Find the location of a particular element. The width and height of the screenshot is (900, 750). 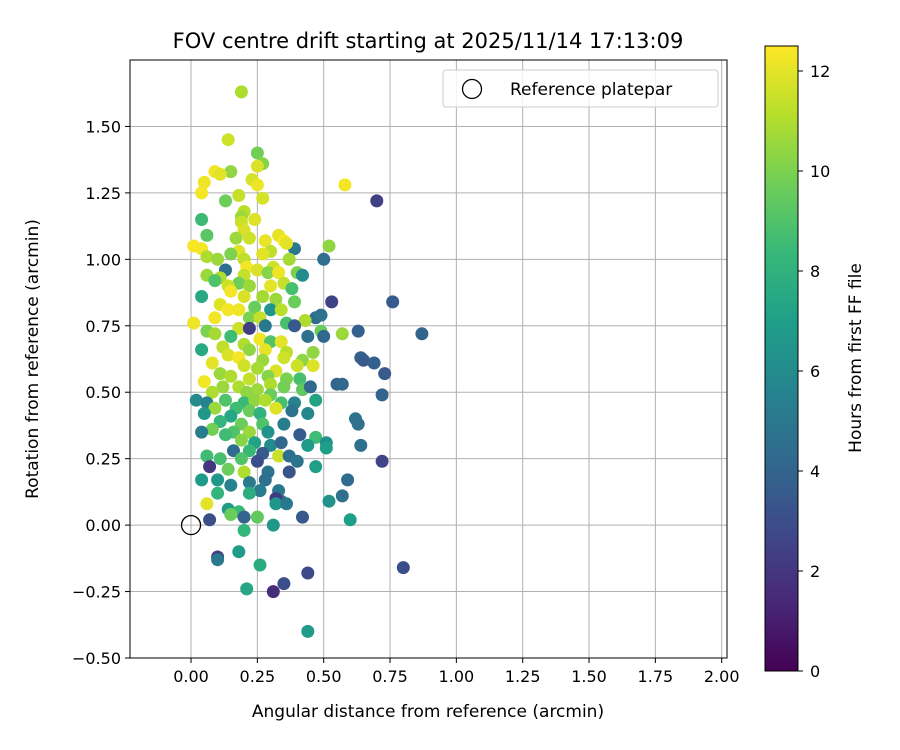

y-tick-label: −0.50 is located at coordinates (96, 658).